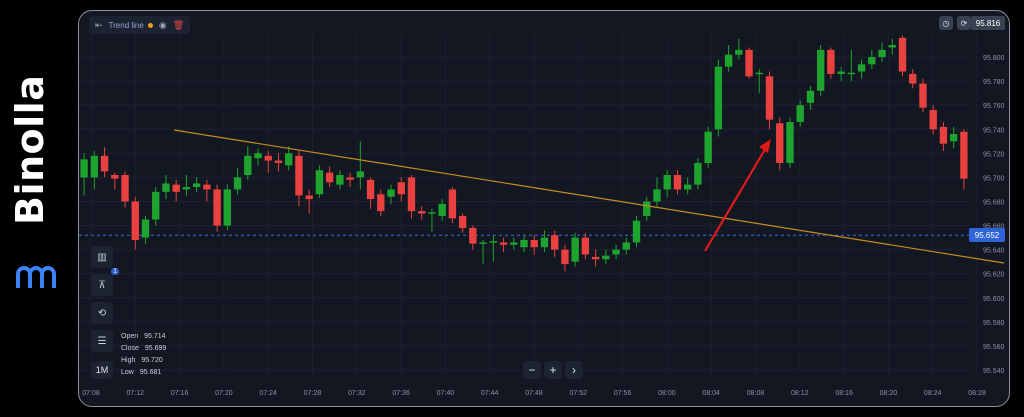 The height and width of the screenshot is (417, 1024). I want to click on clock-icon: ◷, so click(946, 23).